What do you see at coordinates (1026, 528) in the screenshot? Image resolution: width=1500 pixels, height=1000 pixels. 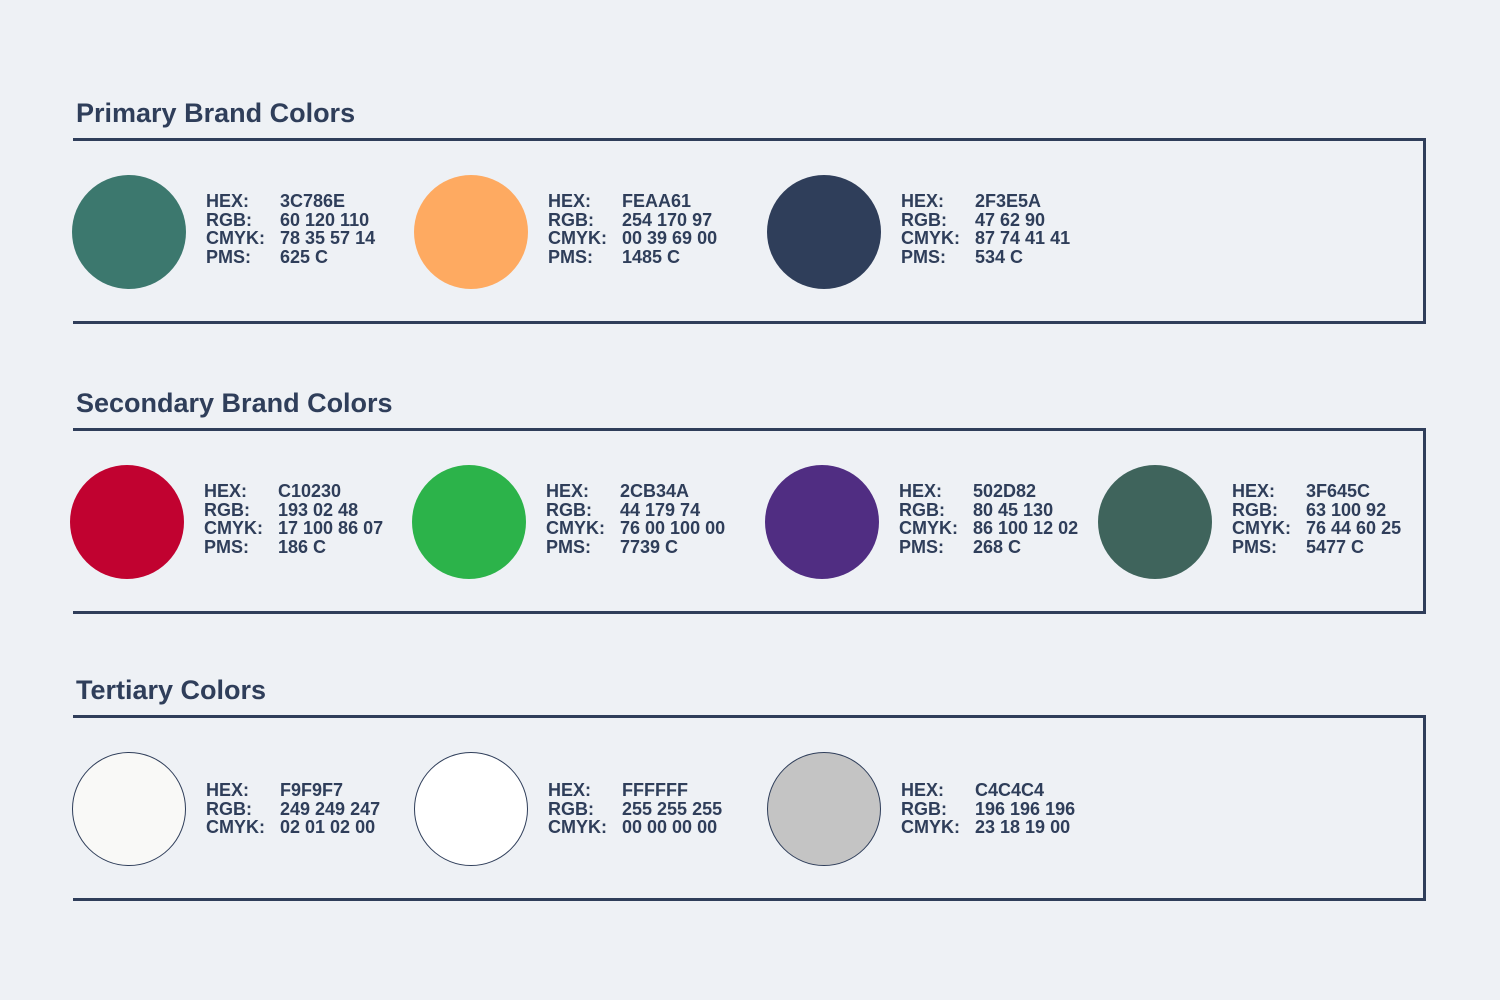 I see `cmyk-value: 86 100 12 02` at bounding box center [1026, 528].